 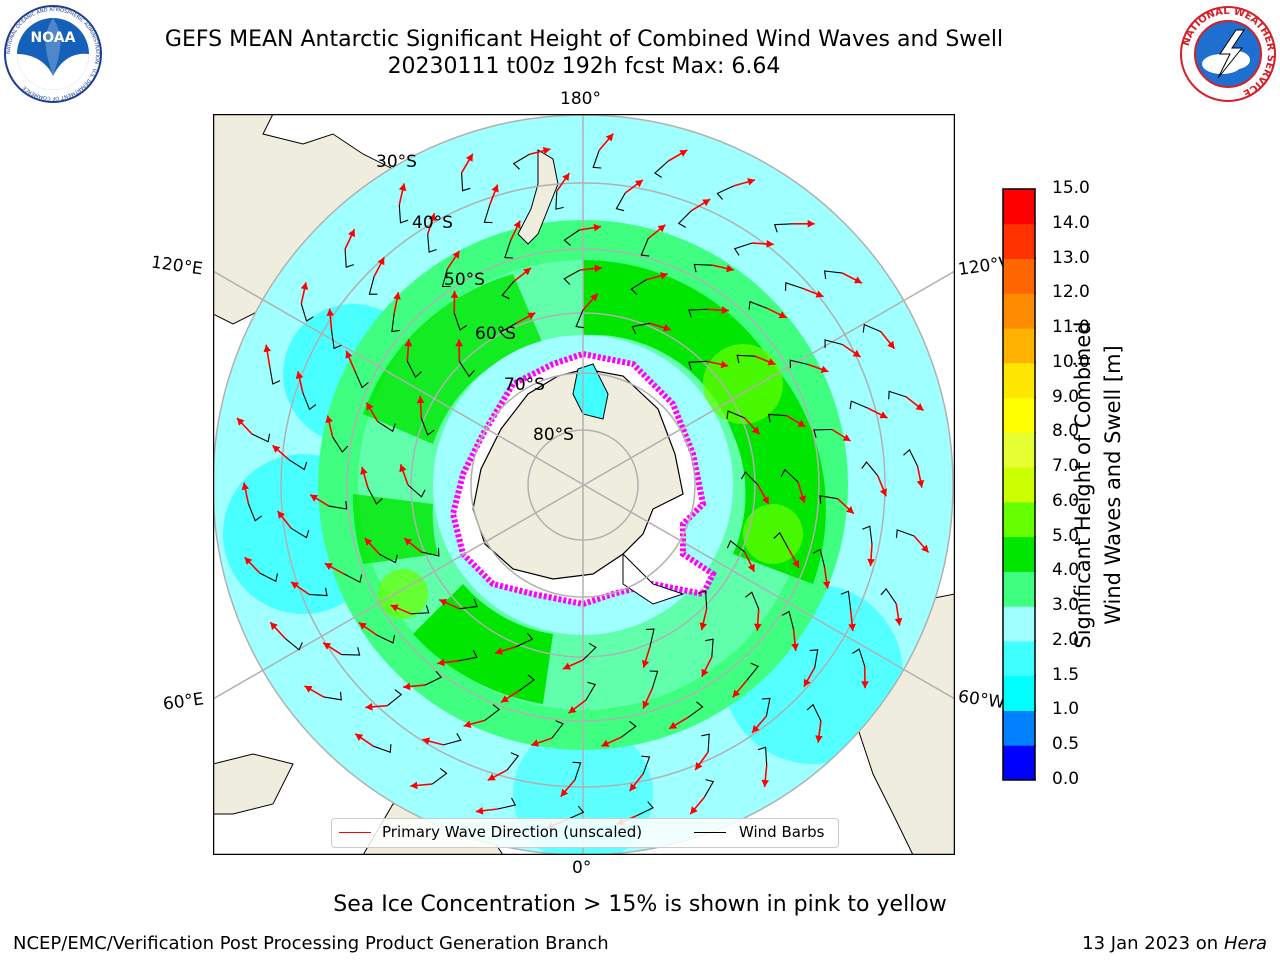 I want to click on swh-band-4m-w, so click(x=395, y=529).